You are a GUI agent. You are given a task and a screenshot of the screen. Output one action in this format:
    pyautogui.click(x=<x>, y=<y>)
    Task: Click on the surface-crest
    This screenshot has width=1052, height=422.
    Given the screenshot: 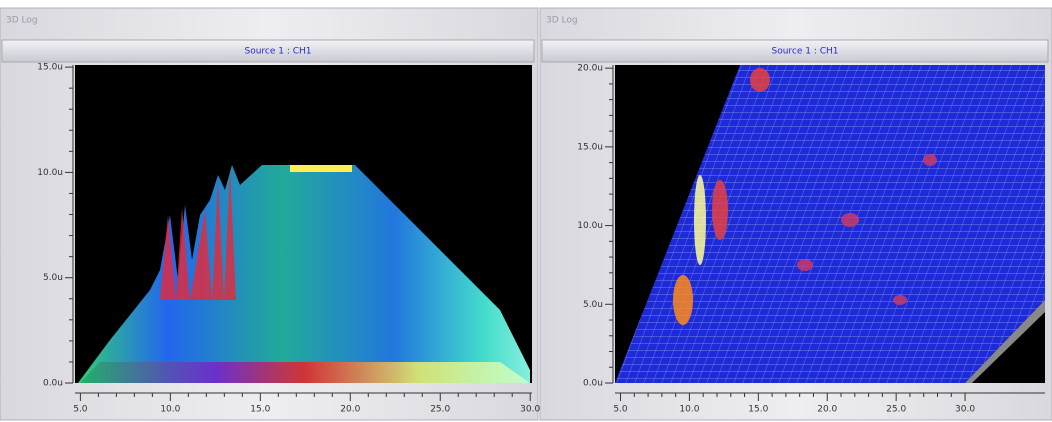 What is the action you would take?
    pyautogui.click(x=321, y=168)
    